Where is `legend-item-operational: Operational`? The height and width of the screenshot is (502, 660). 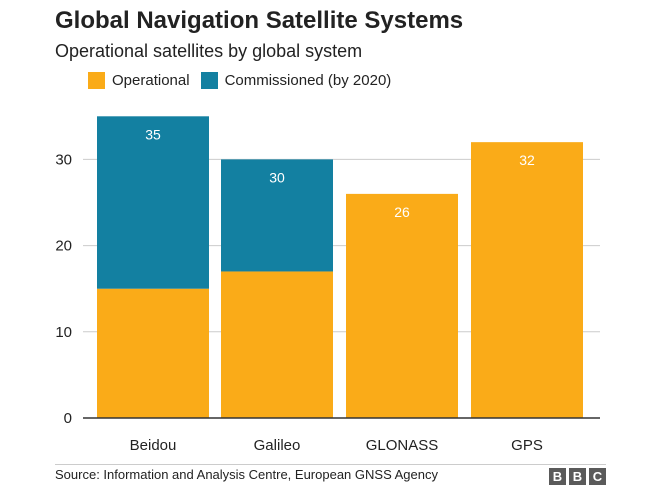
legend-item-operational: Operational is located at coordinates (139, 80).